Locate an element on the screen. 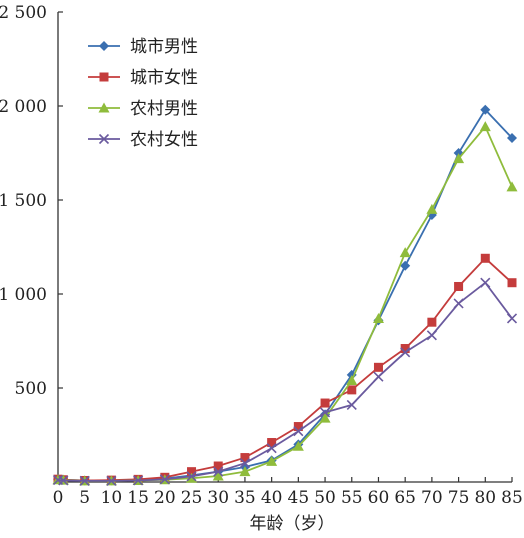 The width and height of the screenshot is (524, 538). legend-label: 城市男性 is located at coordinates (164, 47).